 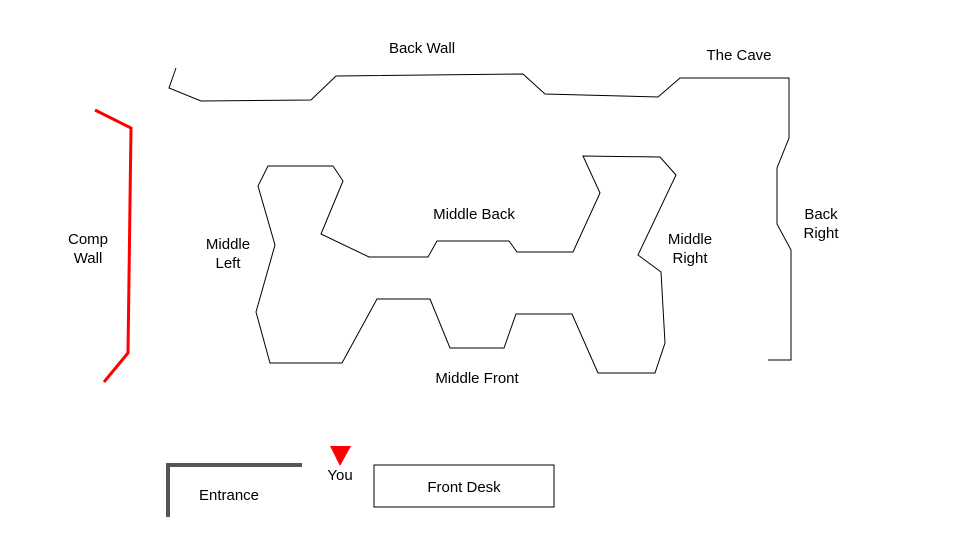 I want to click on you-label: You, so click(x=340, y=475).